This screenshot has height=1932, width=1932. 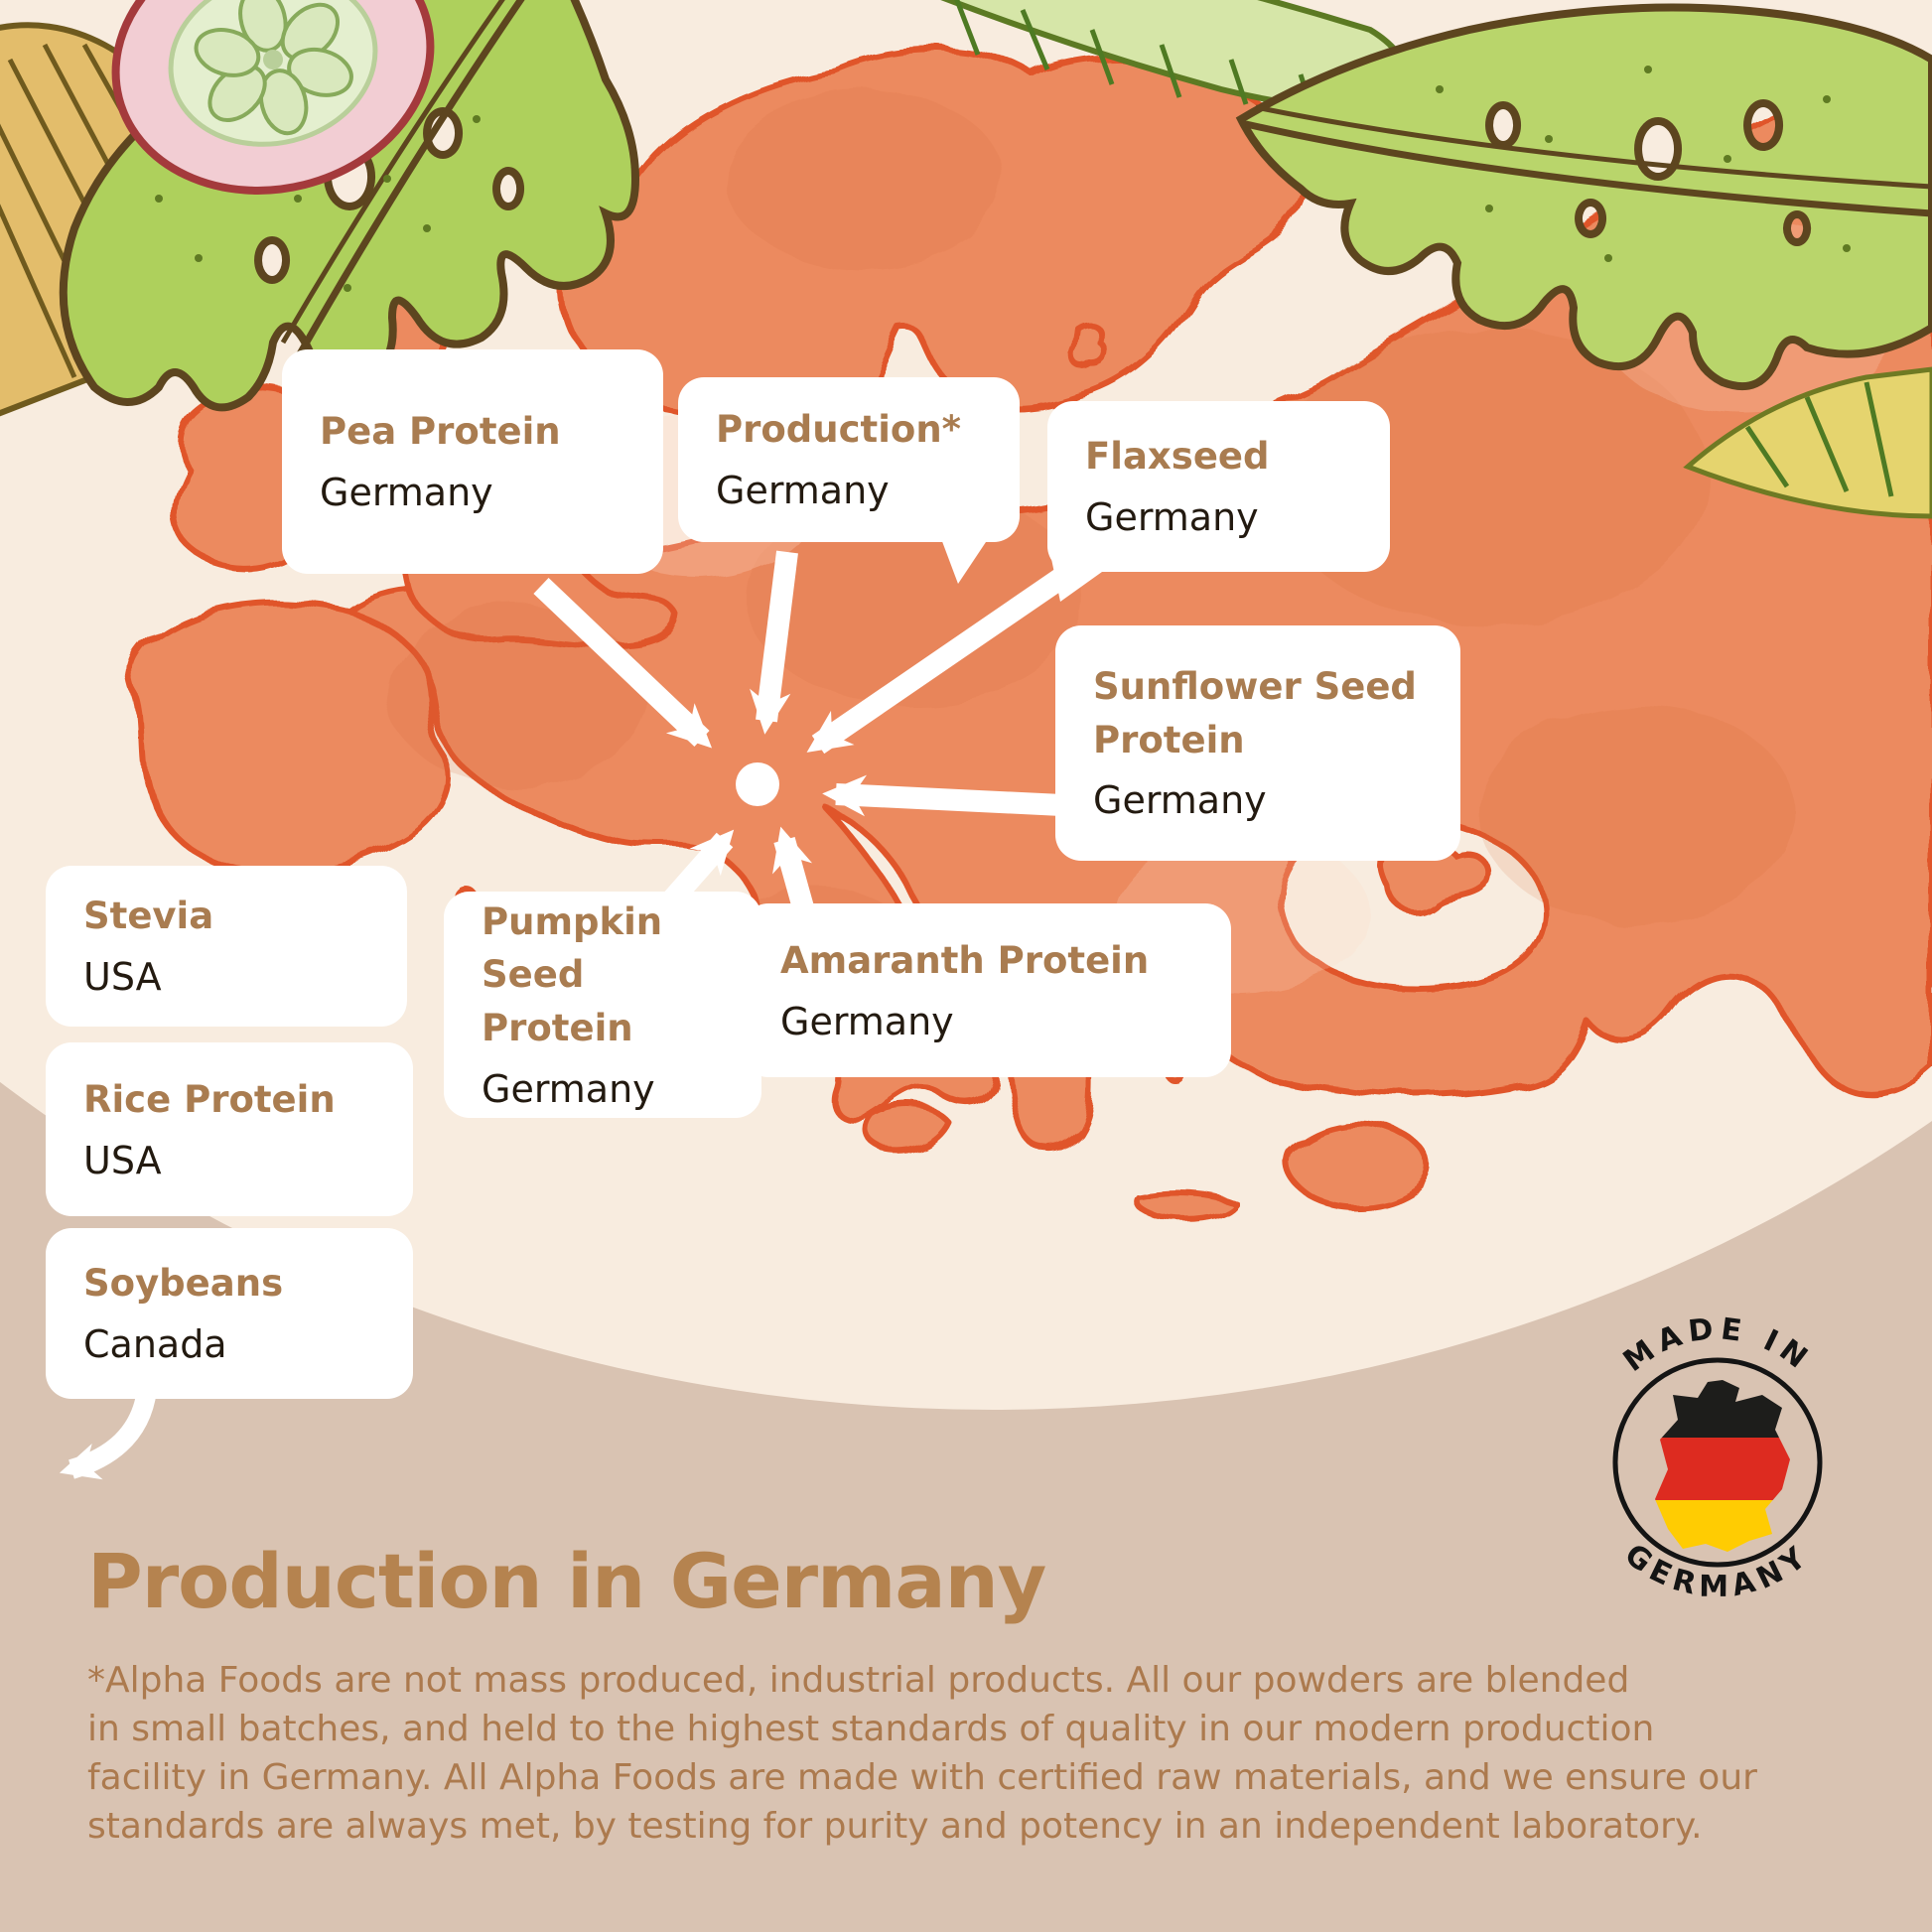 What do you see at coordinates (149, 917) in the screenshot?
I see `callout-title: Stevia` at bounding box center [149, 917].